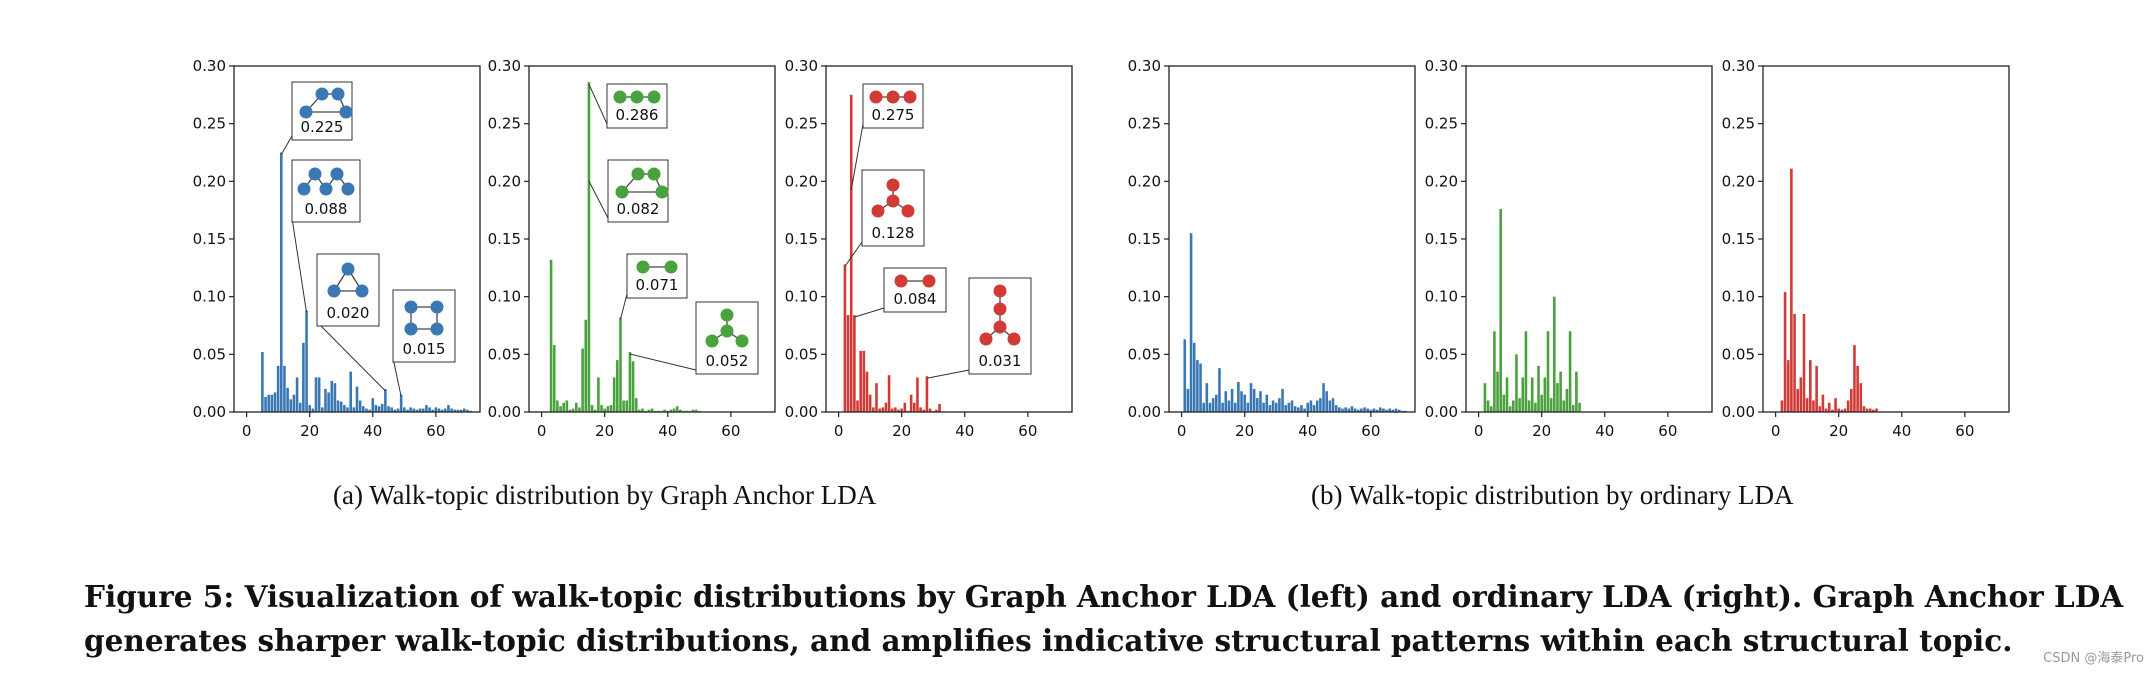  I want to click on annotation-0.275: 0.275, so click(887, 137).